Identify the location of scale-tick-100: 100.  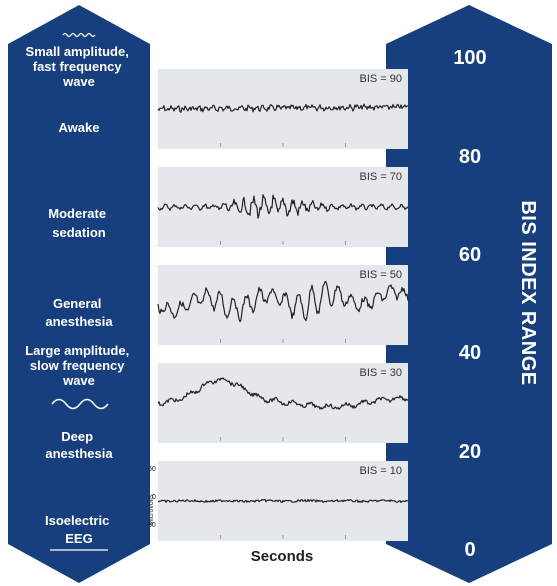
(469, 58).